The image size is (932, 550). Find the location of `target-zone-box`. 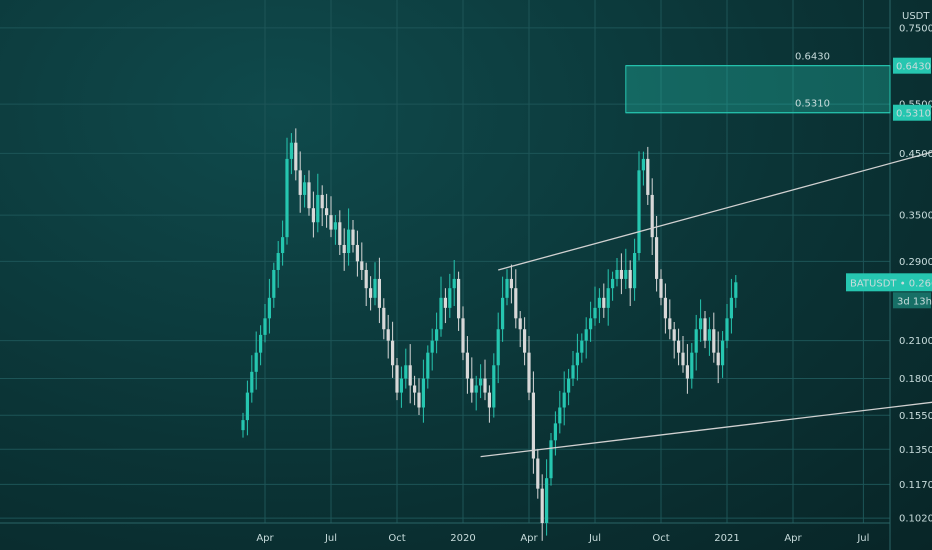

target-zone-box is located at coordinates (758, 89).